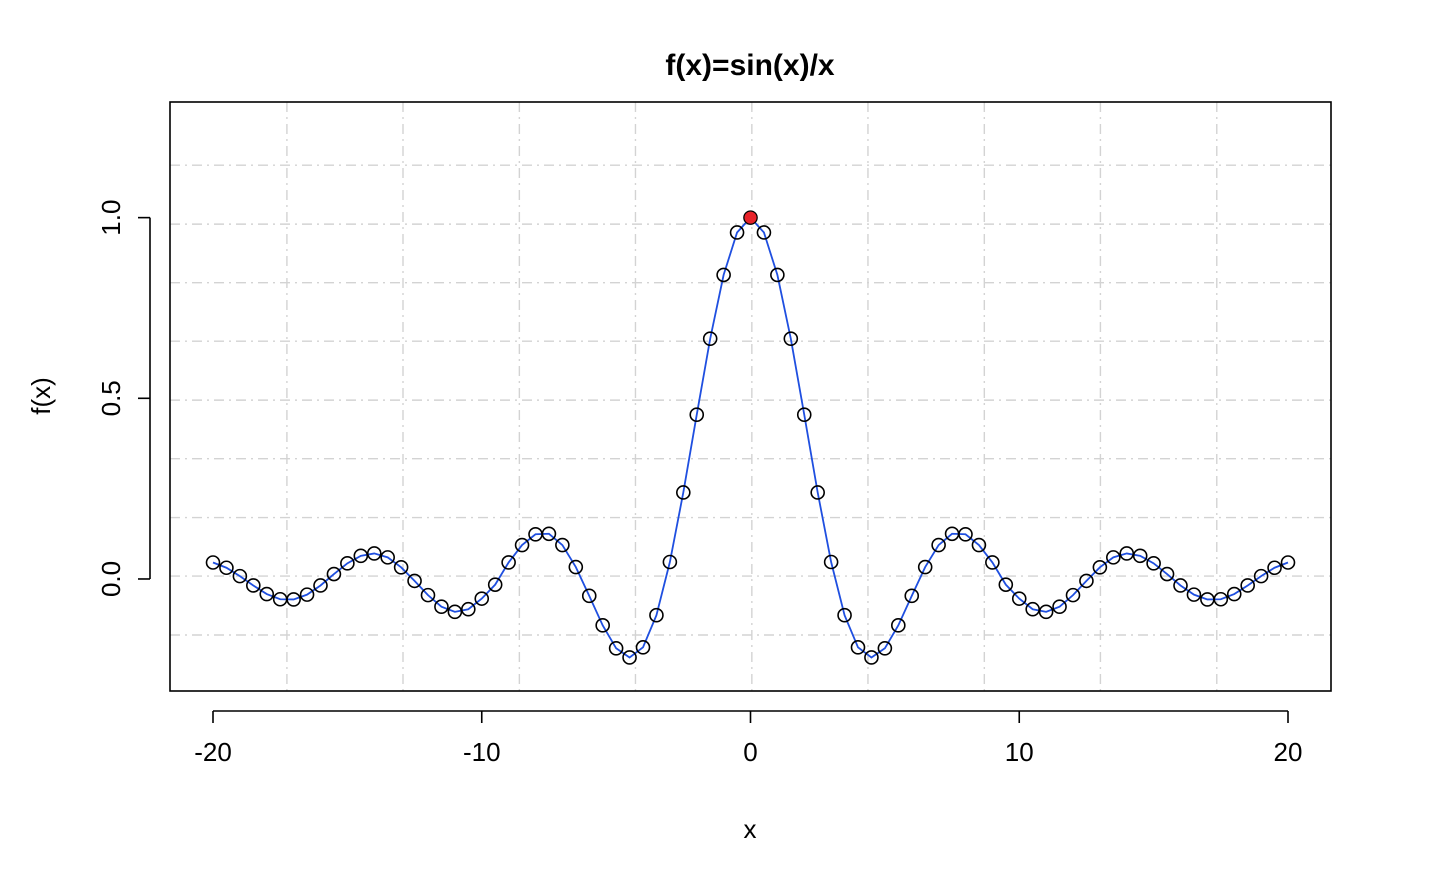 Image resolution: width=1444 pixels, height=876 pixels. What do you see at coordinates (111, 579) in the screenshot?
I see `y-tick-label: 0.0` at bounding box center [111, 579].